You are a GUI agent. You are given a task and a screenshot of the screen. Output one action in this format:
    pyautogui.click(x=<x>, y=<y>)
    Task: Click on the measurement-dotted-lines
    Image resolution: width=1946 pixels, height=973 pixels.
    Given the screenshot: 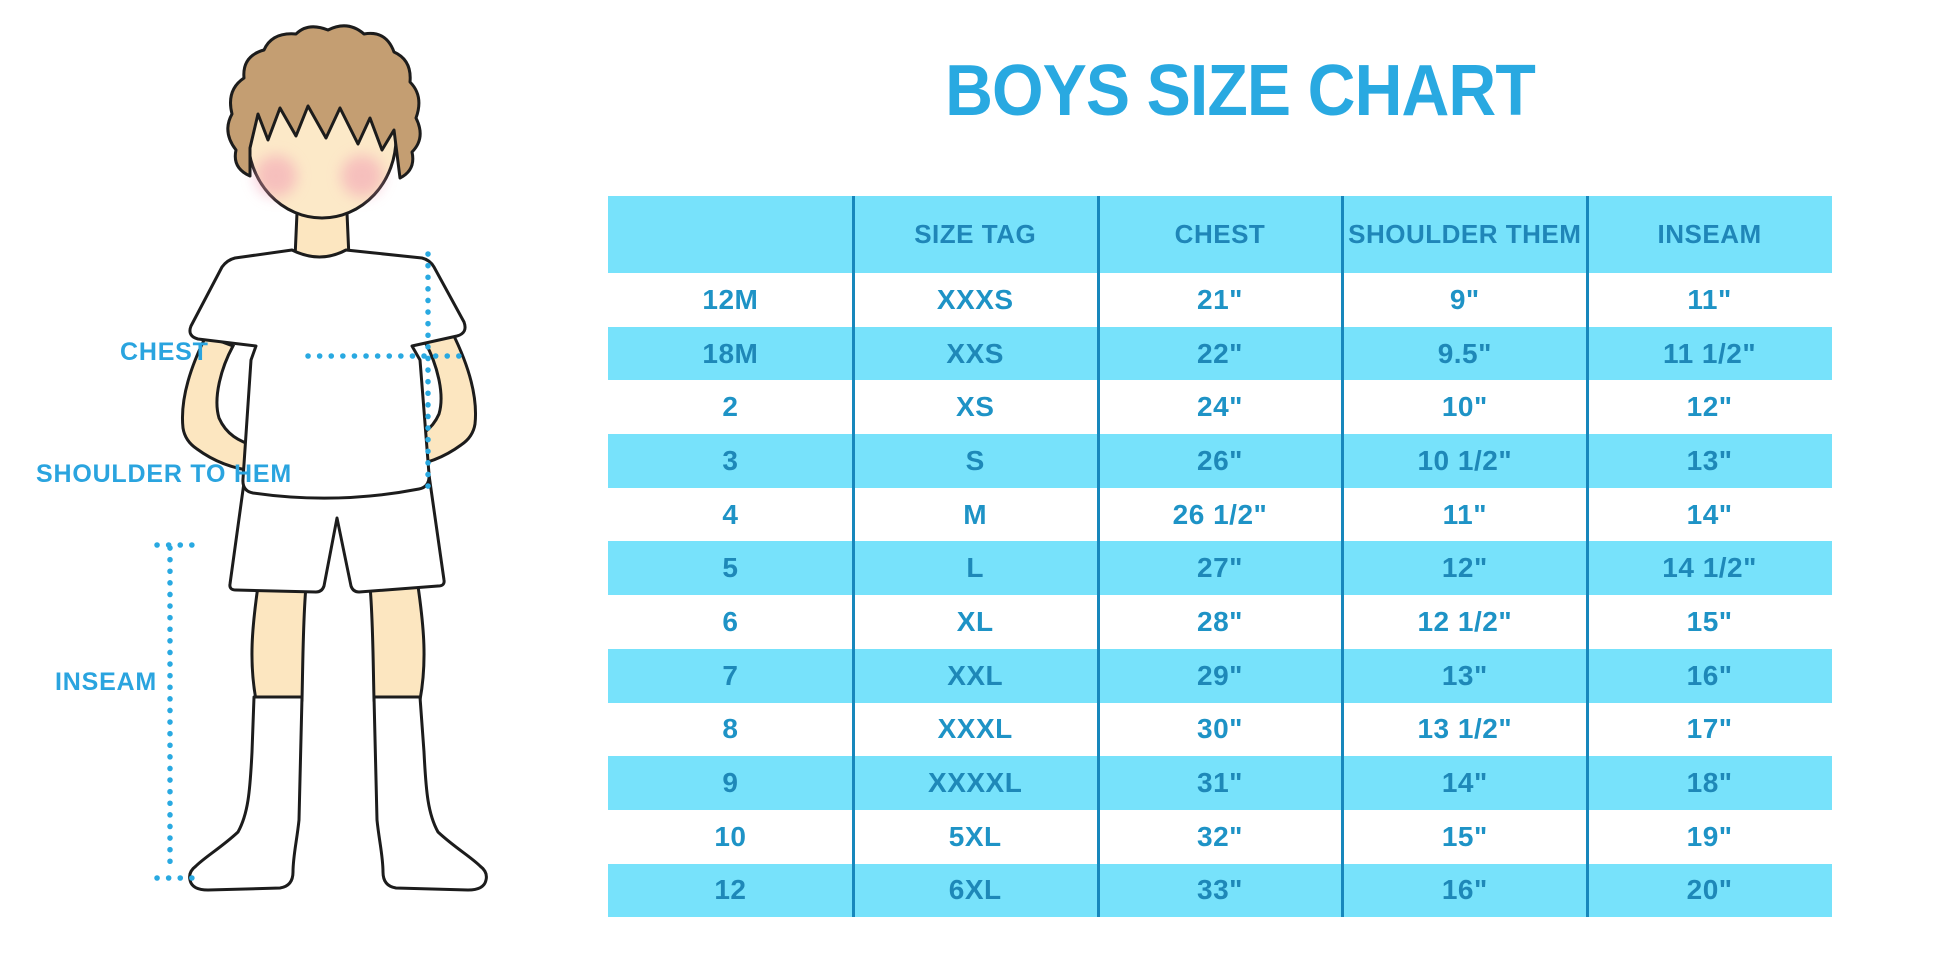 What is the action you would take?
    pyautogui.click(x=310, y=566)
    